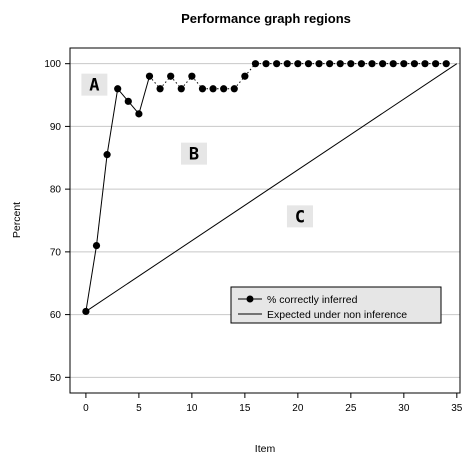  Describe the element at coordinates (139, 408) in the screenshot. I see `x-tick-label-5: 5` at that location.